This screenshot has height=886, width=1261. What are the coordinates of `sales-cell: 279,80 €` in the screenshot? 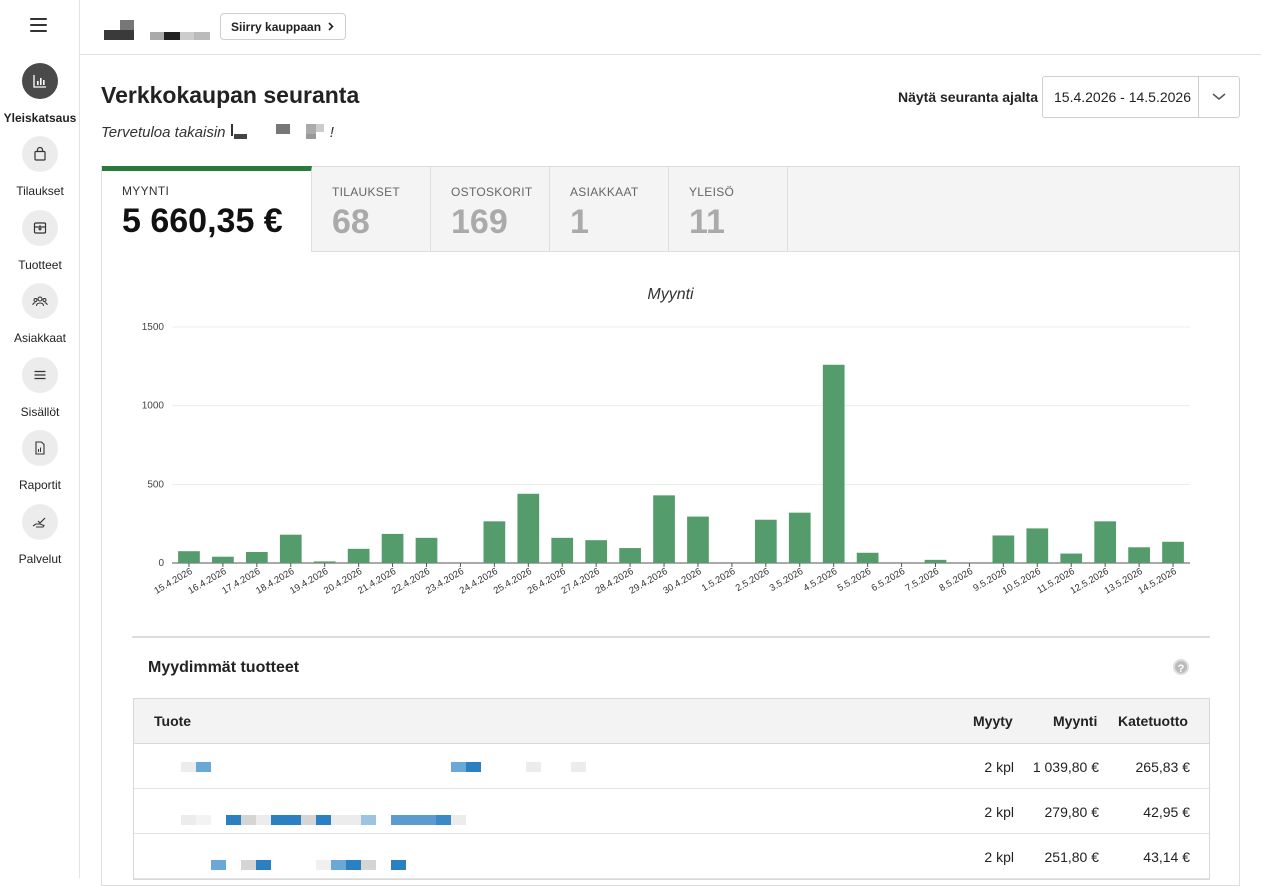 It's located at (1072, 812).